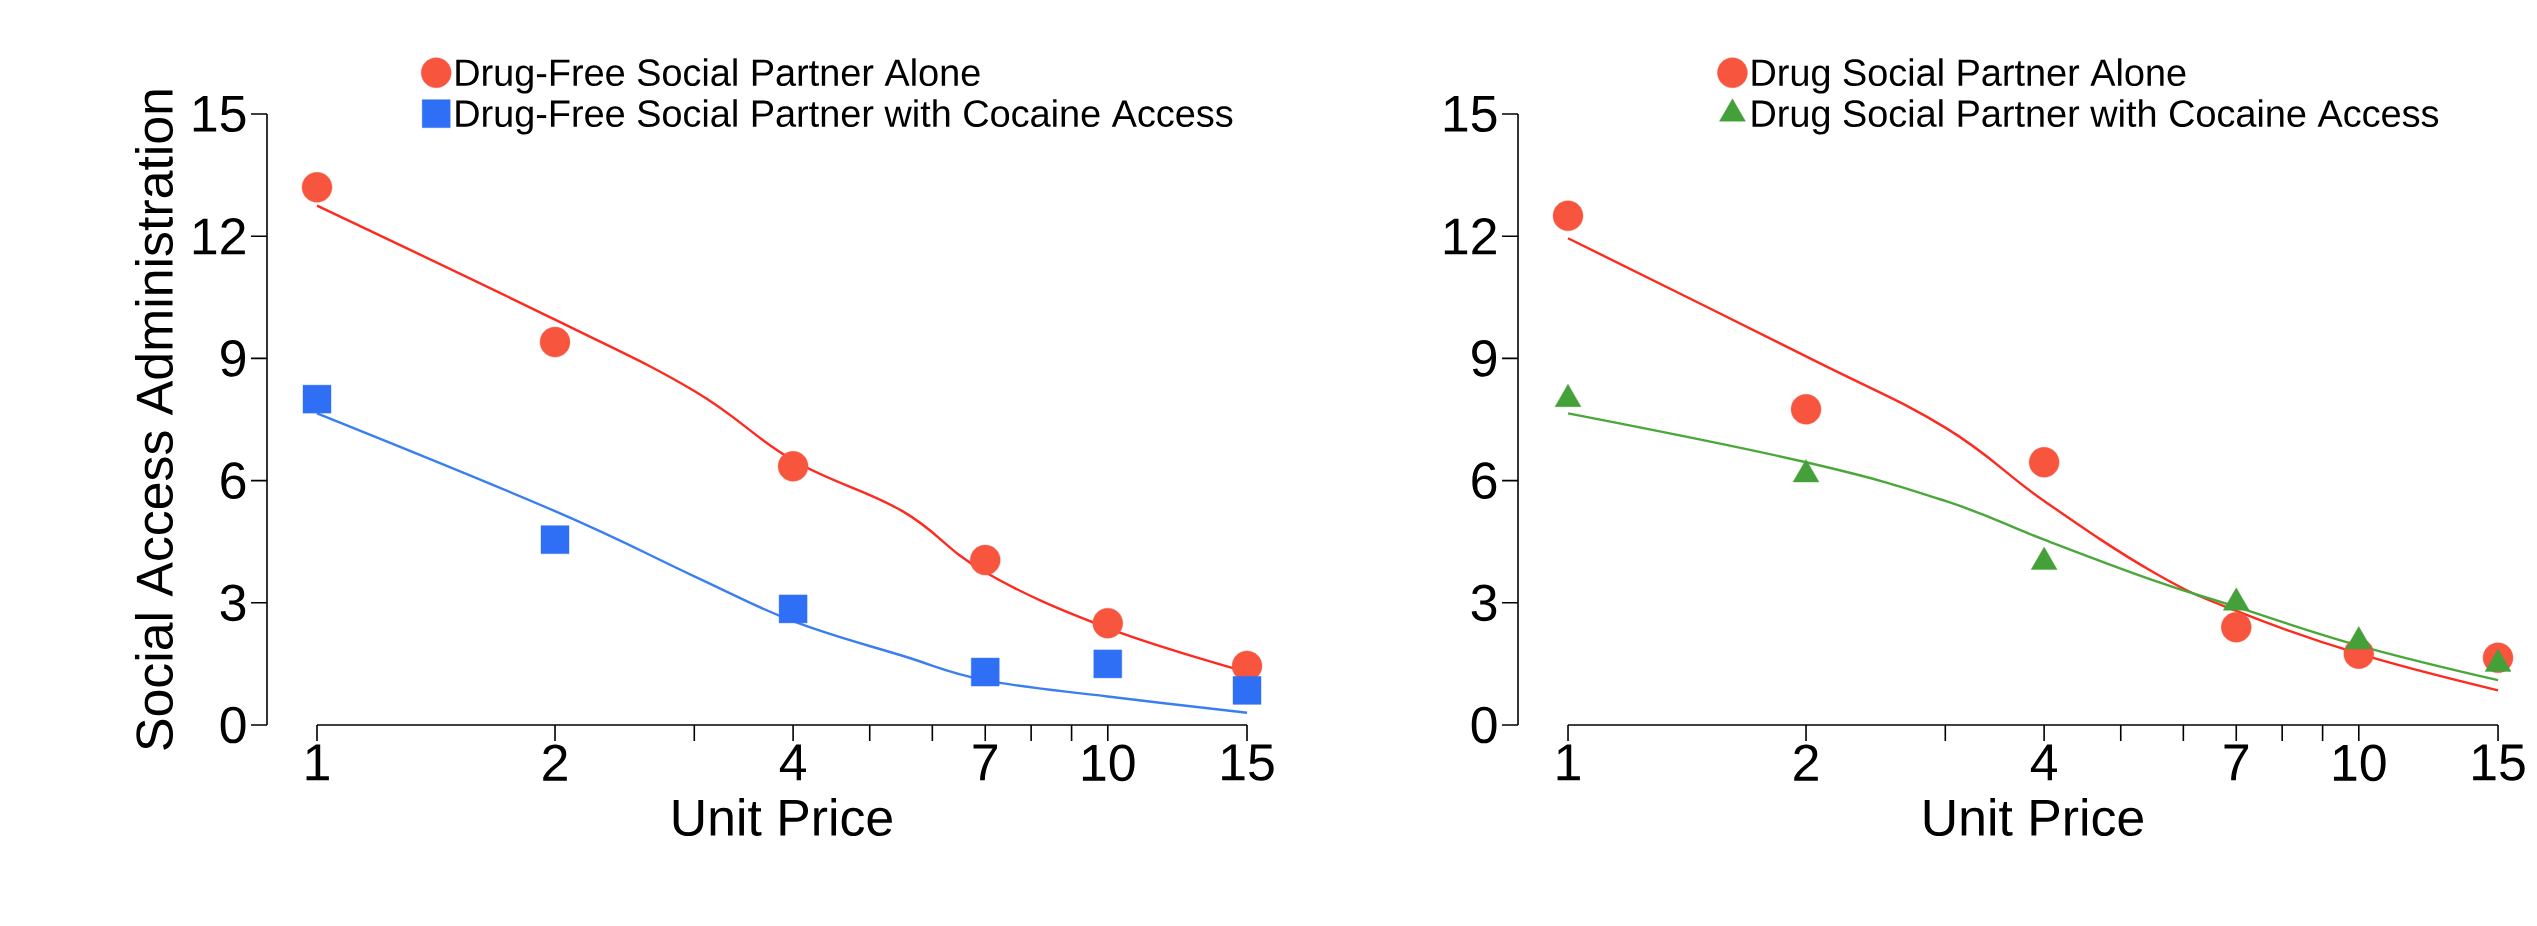 This screenshot has width=2537, height=926. What do you see at coordinates (154, 420) in the screenshot?
I see `y-axis-title: Social Access Administration` at bounding box center [154, 420].